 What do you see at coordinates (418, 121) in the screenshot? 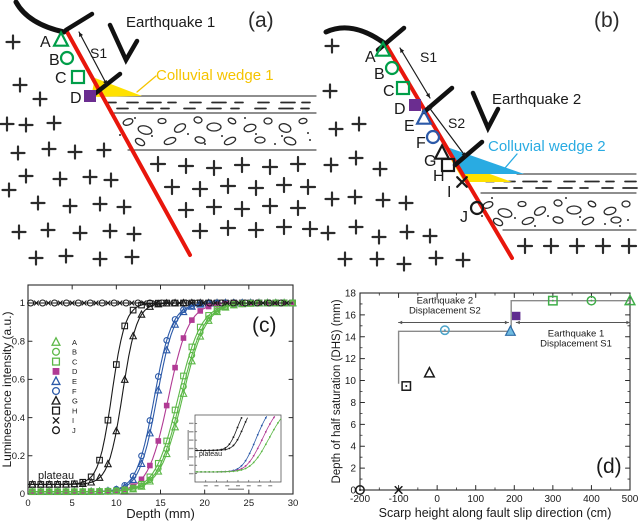
I see `sample-E-b: E` at bounding box center [418, 121].